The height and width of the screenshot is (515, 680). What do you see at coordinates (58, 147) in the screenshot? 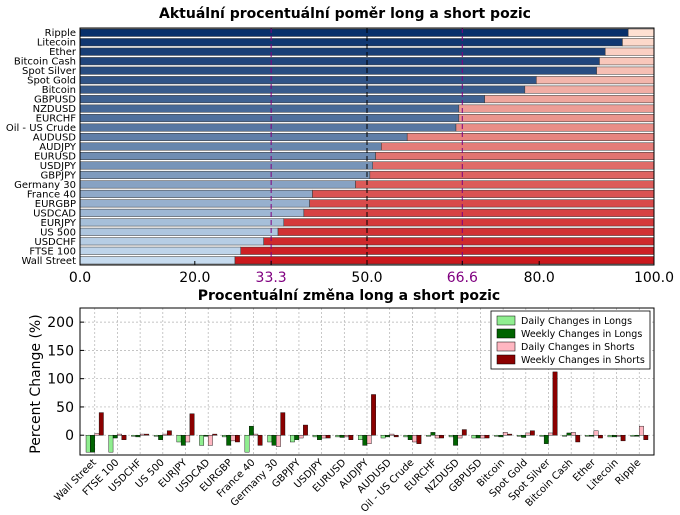
I see `category-label: AUDJPY` at bounding box center [58, 147].